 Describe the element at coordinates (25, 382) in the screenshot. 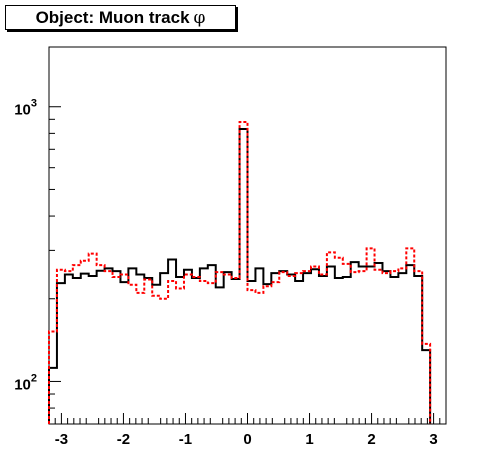

I see `y-tick-label: 10²` at that location.